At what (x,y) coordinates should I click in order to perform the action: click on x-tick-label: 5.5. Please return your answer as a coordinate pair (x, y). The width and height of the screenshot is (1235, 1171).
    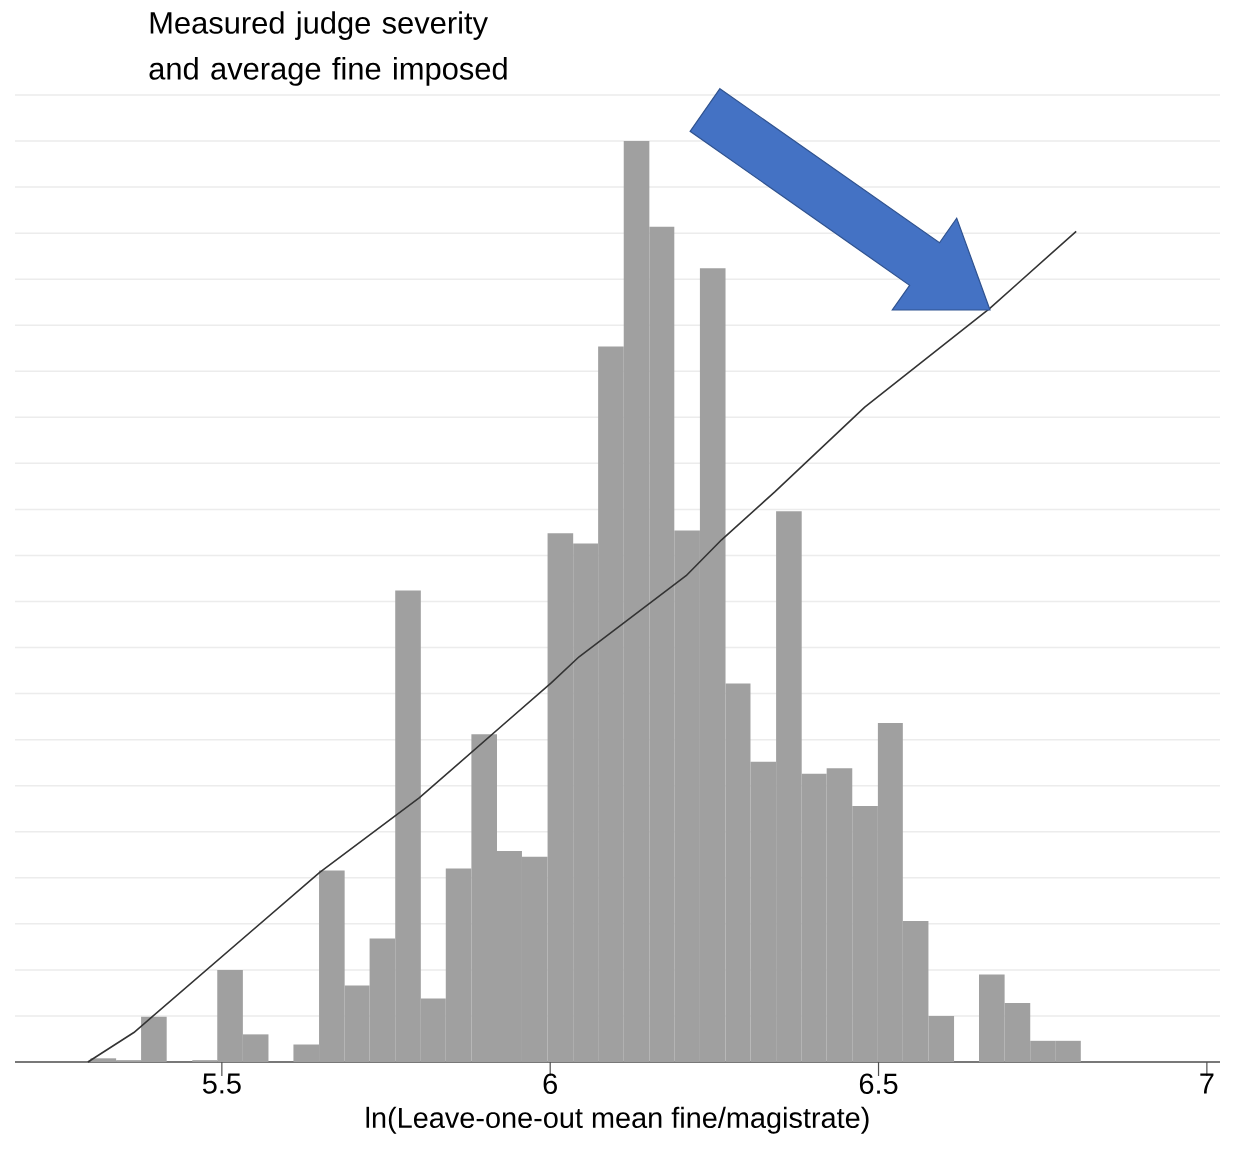
    Looking at the image, I should click on (221, 1083).